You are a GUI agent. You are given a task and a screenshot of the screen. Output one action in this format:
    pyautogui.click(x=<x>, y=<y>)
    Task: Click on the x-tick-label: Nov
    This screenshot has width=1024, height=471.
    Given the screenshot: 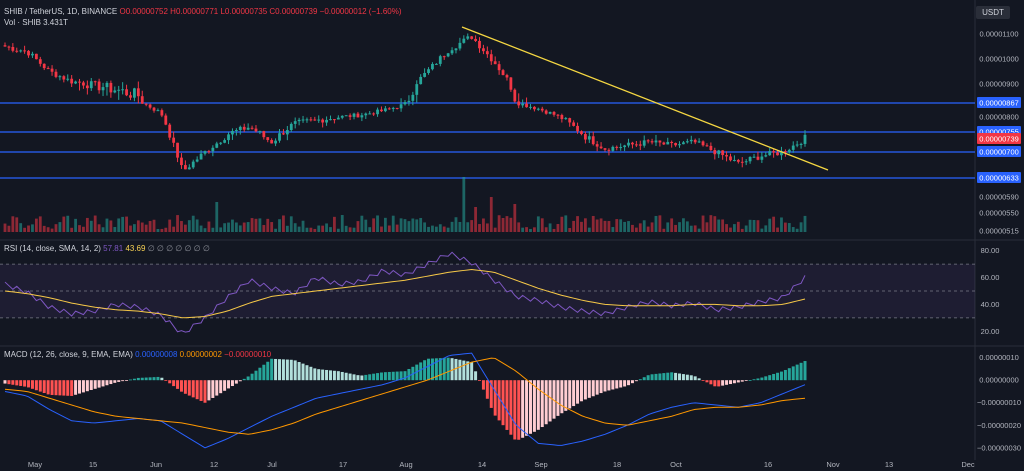 What is the action you would take?
    pyautogui.click(x=833, y=464)
    